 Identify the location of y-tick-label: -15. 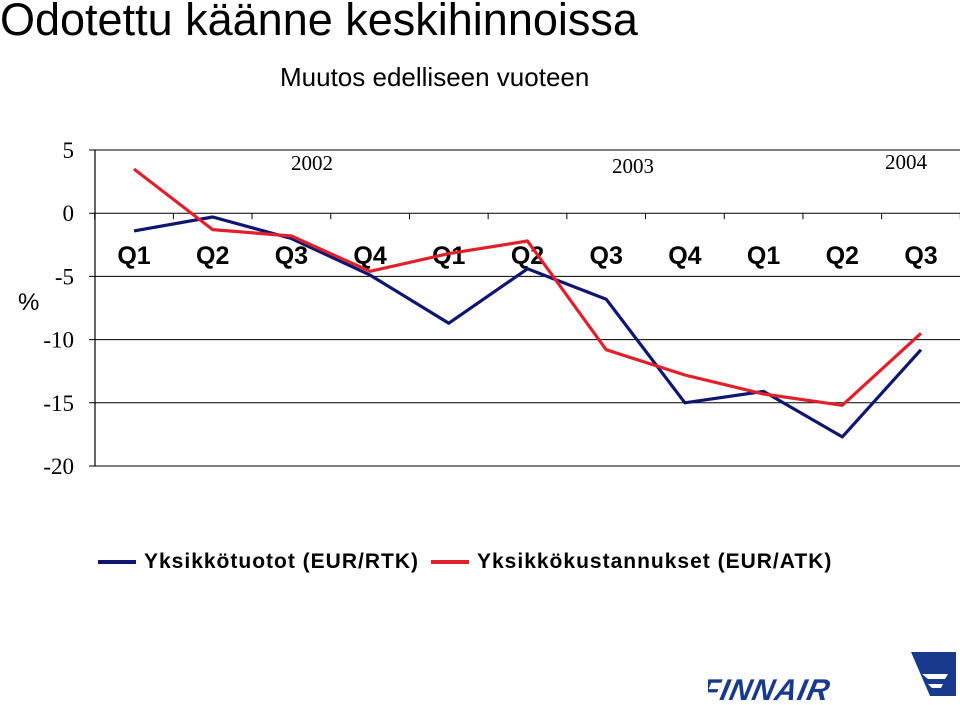
(58, 403).